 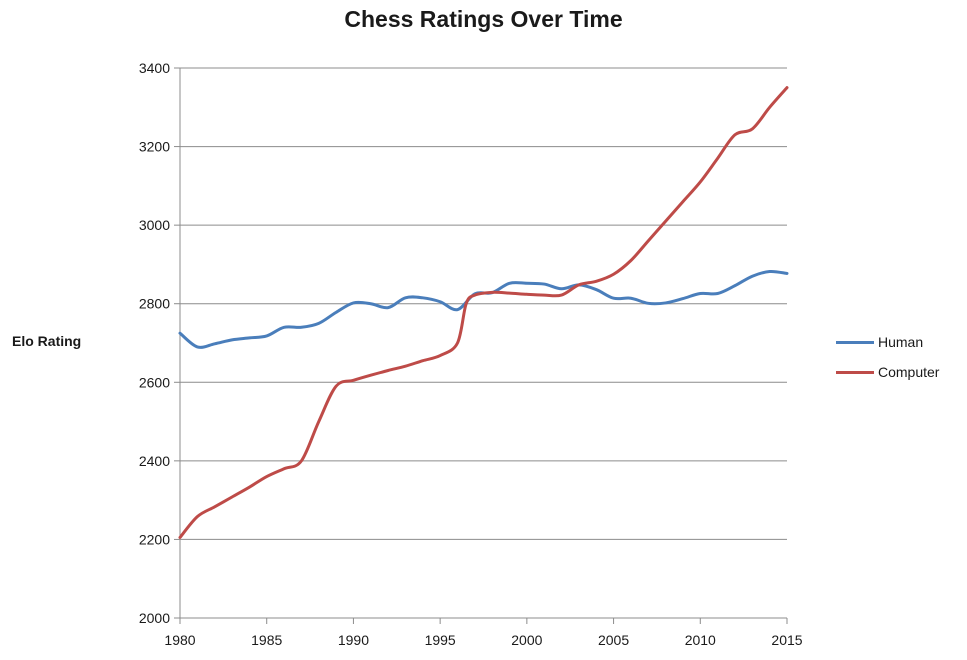 I want to click on legend: Human Computer, so click(x=887, y=357).